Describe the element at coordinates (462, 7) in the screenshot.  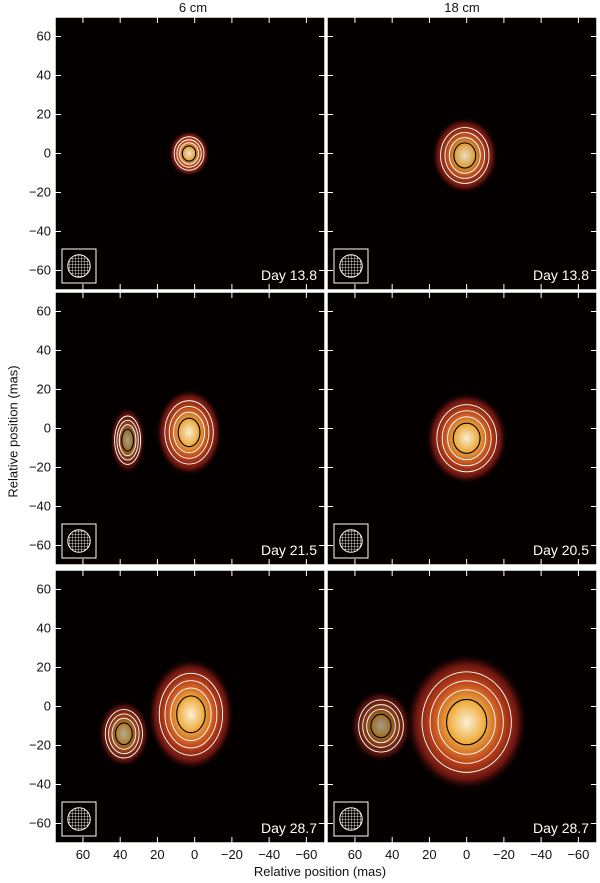
I see `column-title-18cm: 18 cm` at that location.